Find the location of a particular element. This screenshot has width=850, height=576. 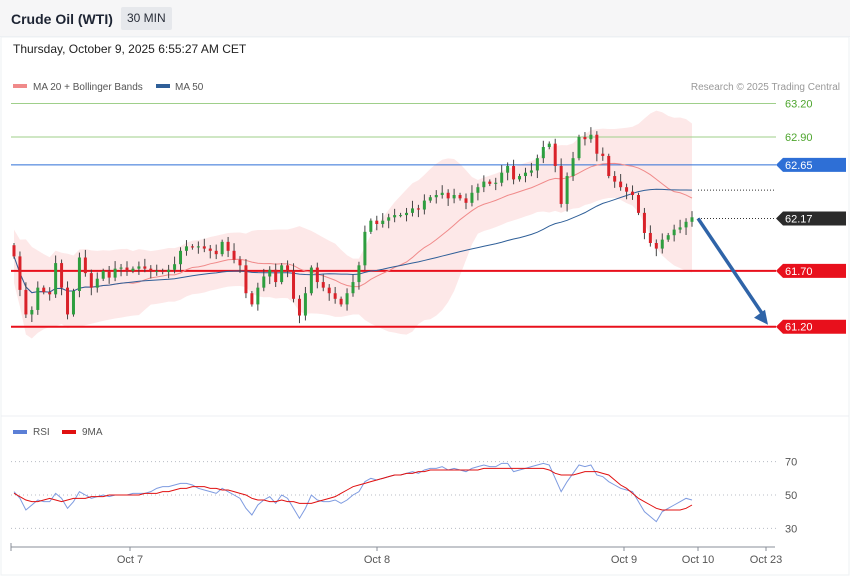

level-label-61.70: 61.70 is located at coordinates (799, 272).